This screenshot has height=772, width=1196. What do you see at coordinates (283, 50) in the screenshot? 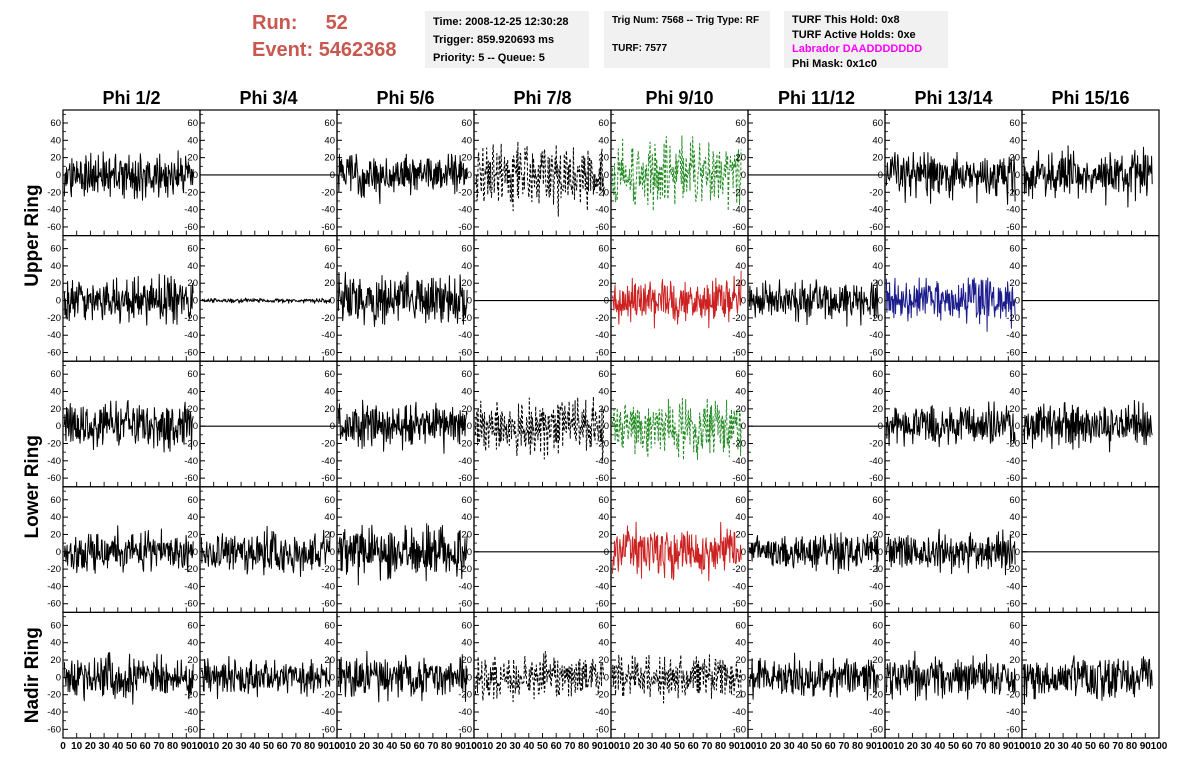
I see `event-label: Event:` at bounding box center [283, 50].